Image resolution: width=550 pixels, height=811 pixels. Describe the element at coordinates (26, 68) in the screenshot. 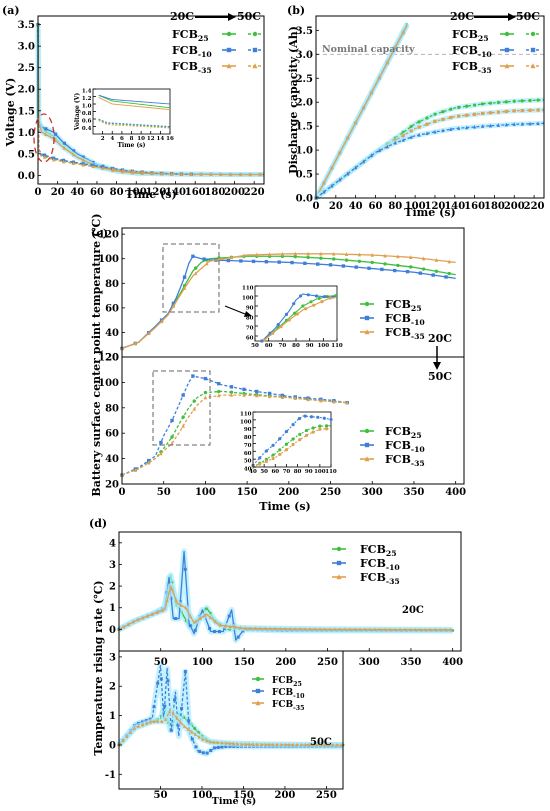

I see `panel-a-ytick-label: 2.5` at that location.